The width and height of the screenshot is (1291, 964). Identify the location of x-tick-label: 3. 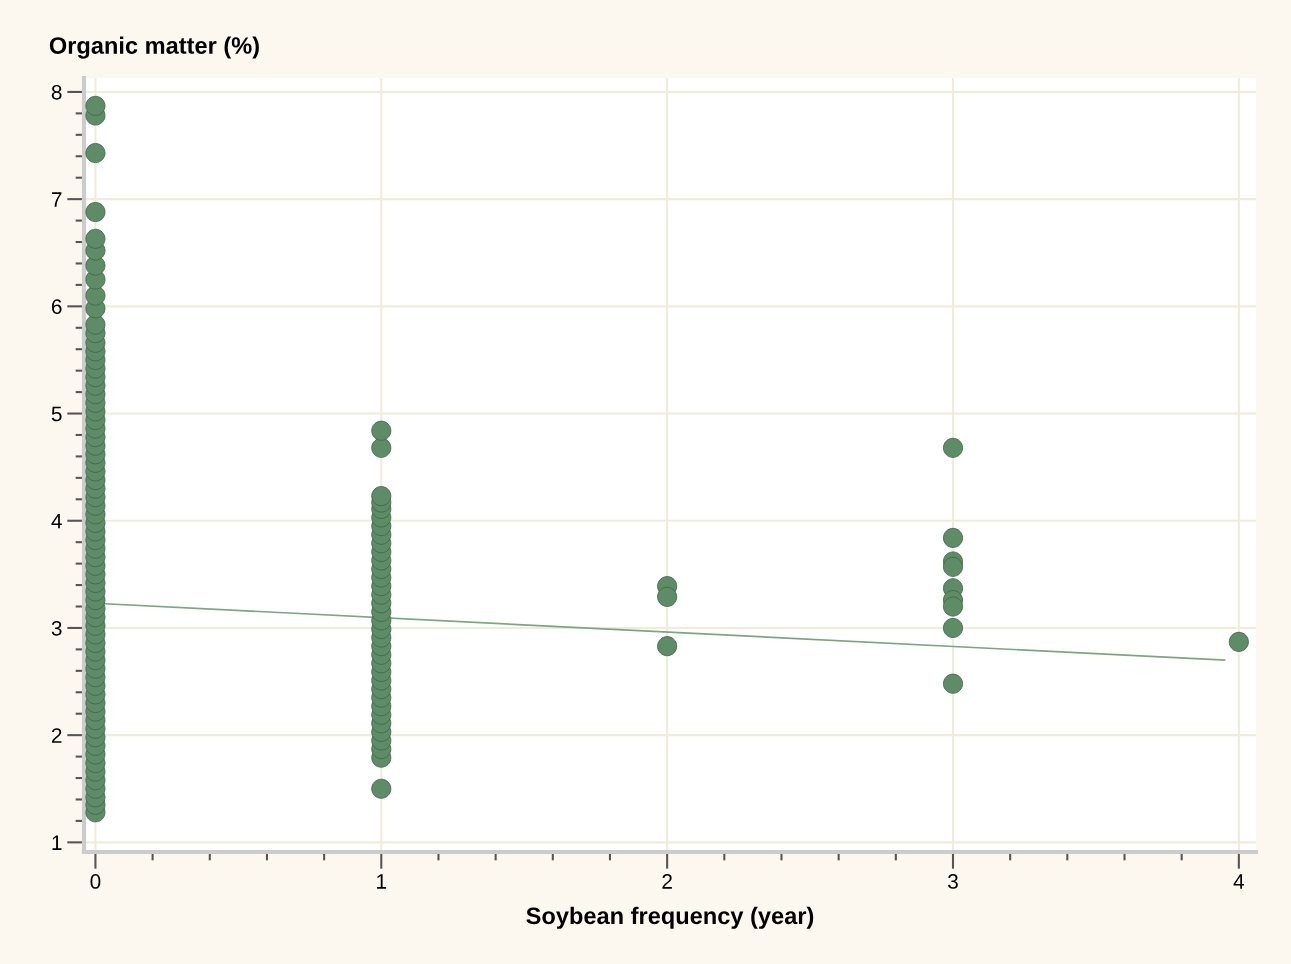
(953, 881).